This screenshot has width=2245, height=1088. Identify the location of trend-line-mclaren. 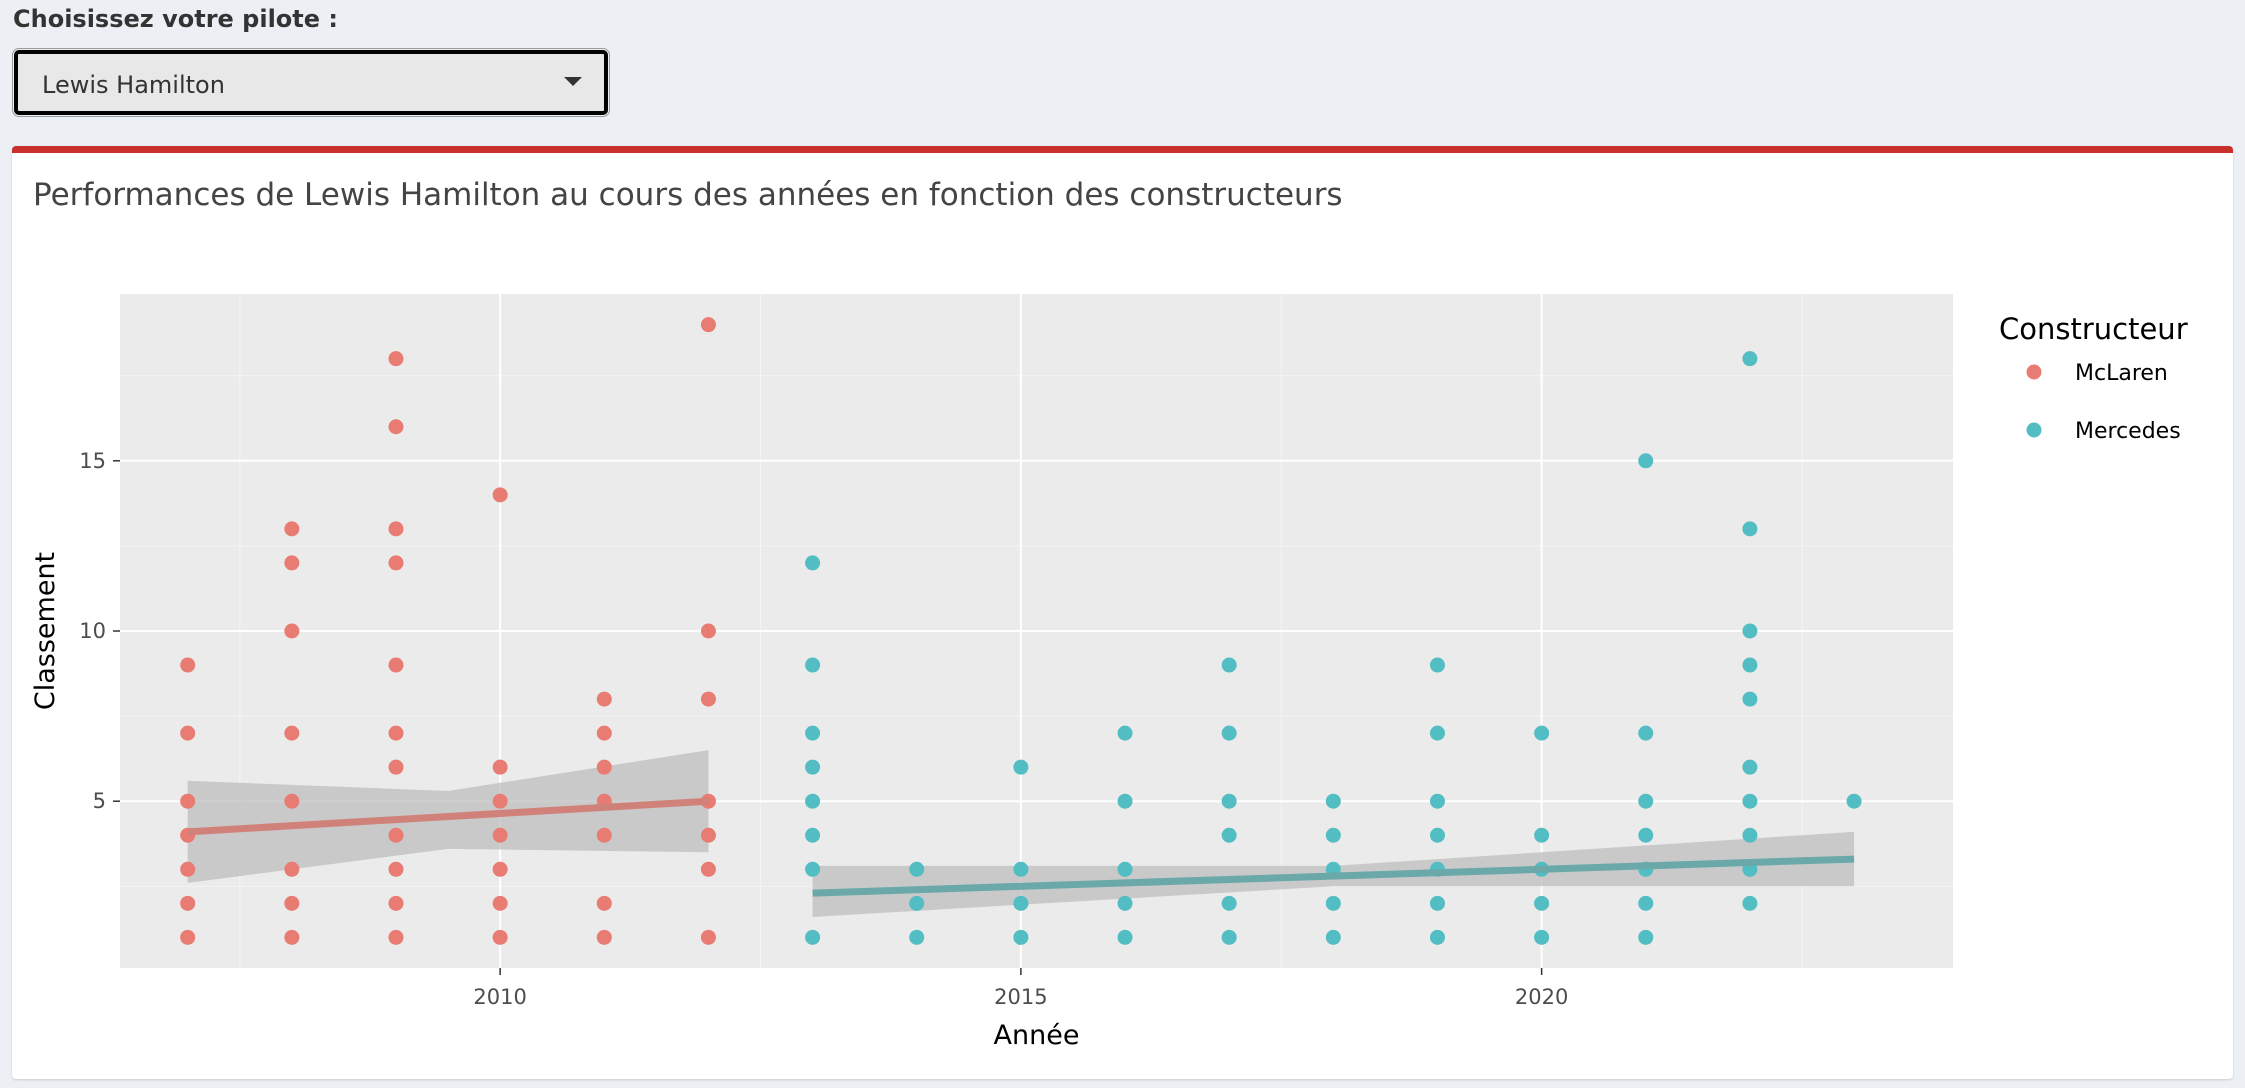
(448, 816).